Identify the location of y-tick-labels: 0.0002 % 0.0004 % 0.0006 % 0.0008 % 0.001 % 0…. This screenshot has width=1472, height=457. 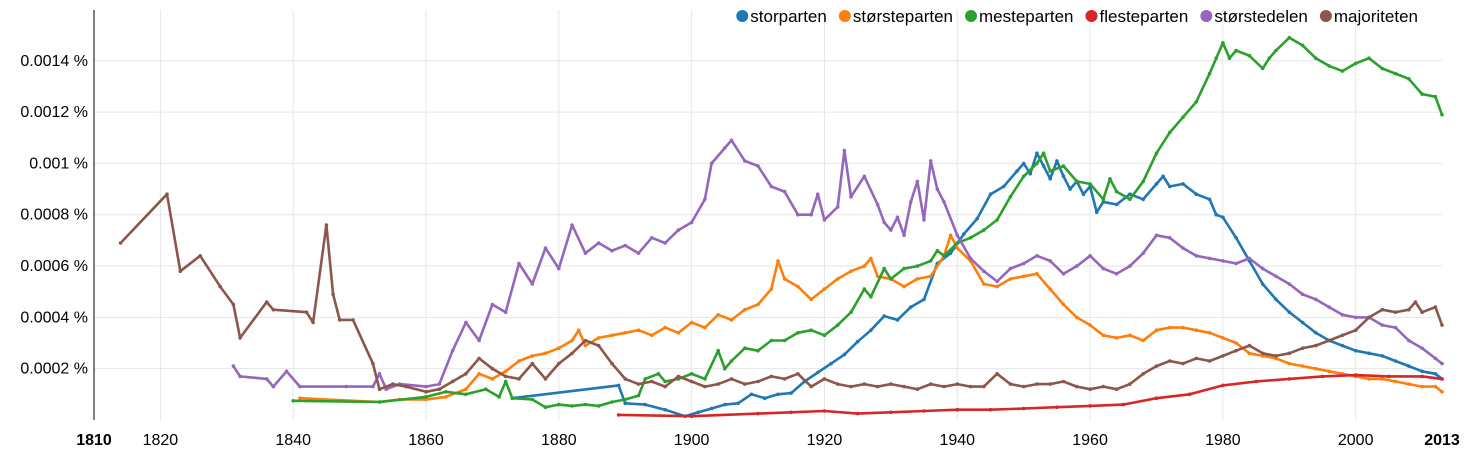
(54, 215).